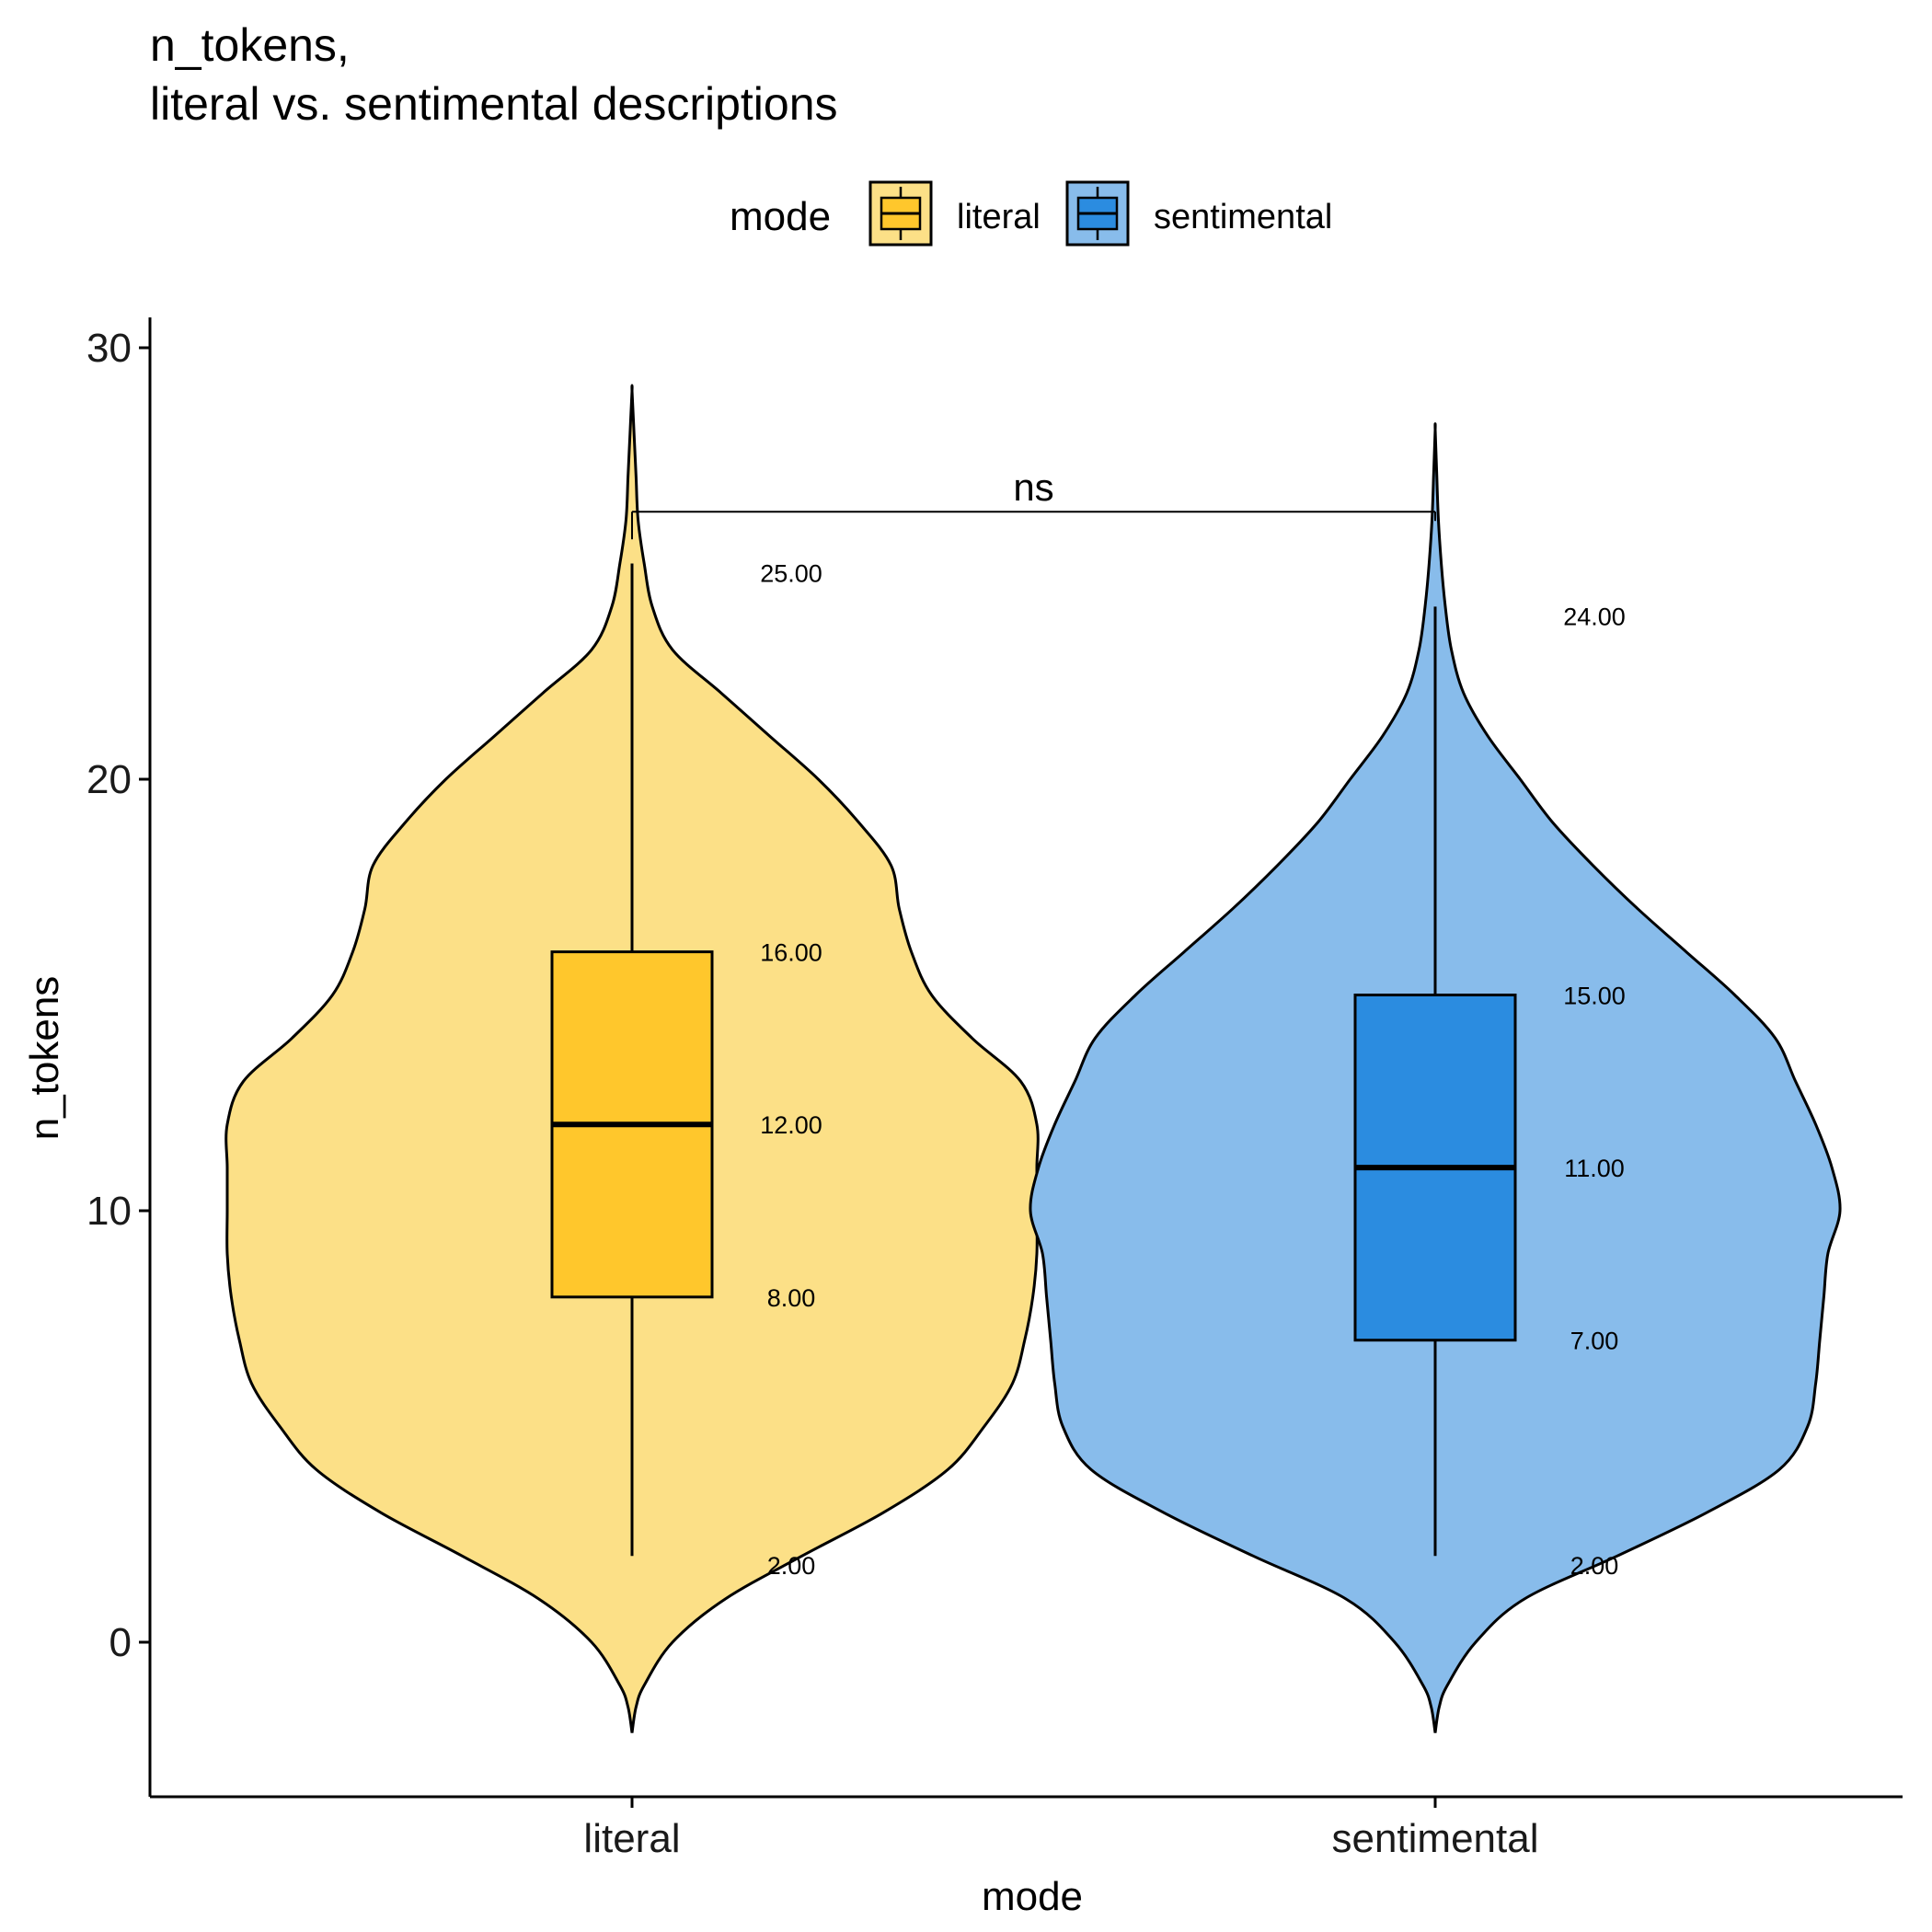  Describe the element at coordinates (1594, 1341) in the screenshot. I see `stat-label-q1-sentimental: 7.00` at that location.